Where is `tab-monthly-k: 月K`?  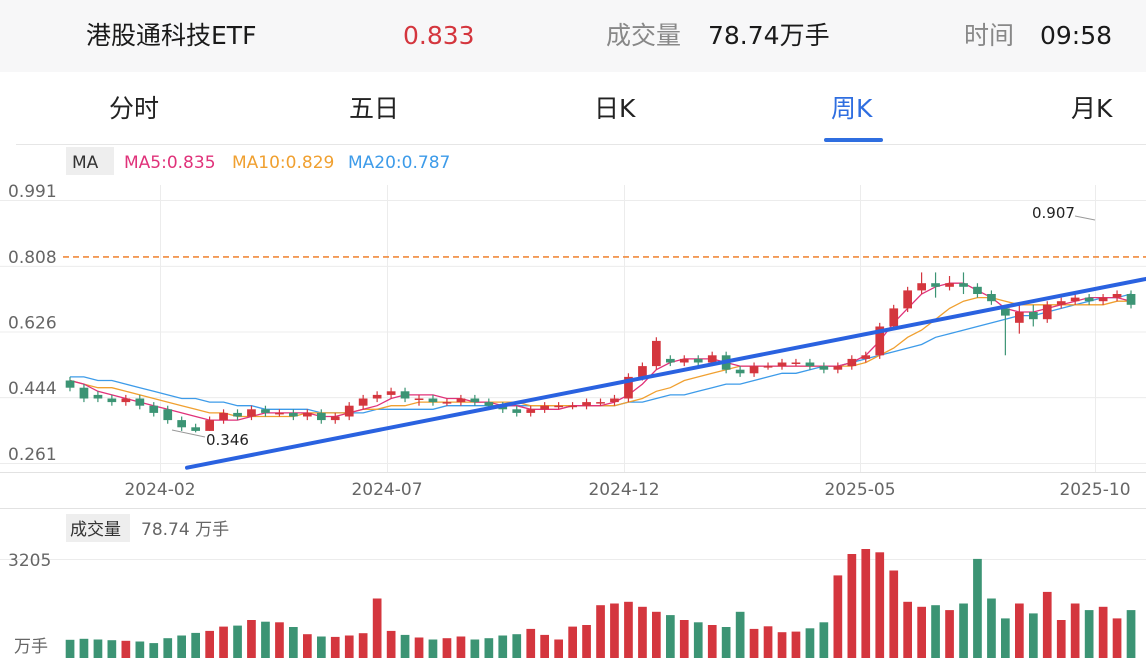 tab-monthly-k: 月K is located at coordinates (1092, 108).